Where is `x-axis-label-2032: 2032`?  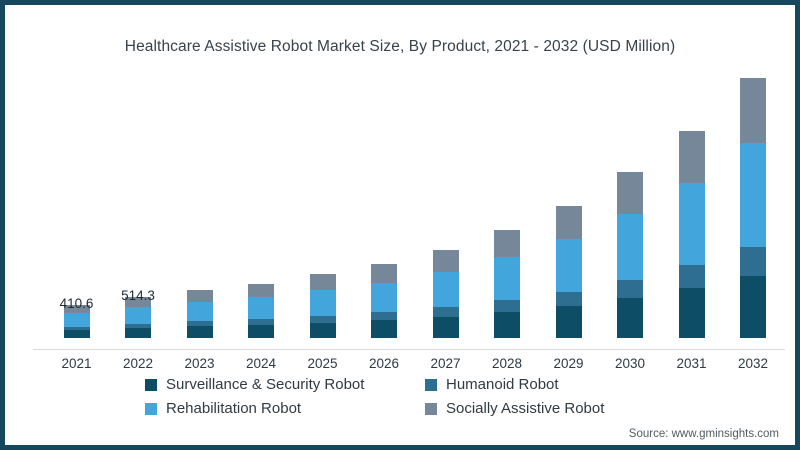 x-axis-label-2032: 2032 is located at coordinates (753, 363).